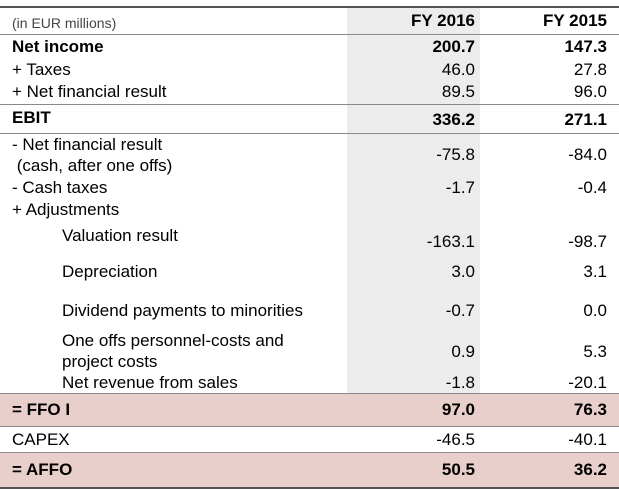  What do you see at coordinates (120, 235) in the screenshot?
I see `row-label-valuation-result: Valuation result` at bounding box center [120, 235].